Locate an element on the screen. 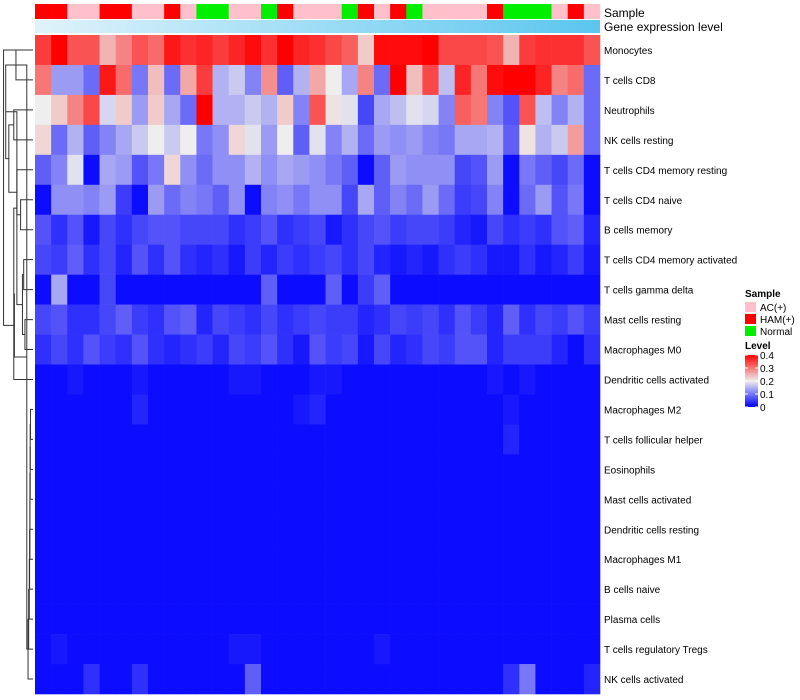 This screenshot has height=700, width=800. row-label: Plasma cells is located at coordinates (632, 620).